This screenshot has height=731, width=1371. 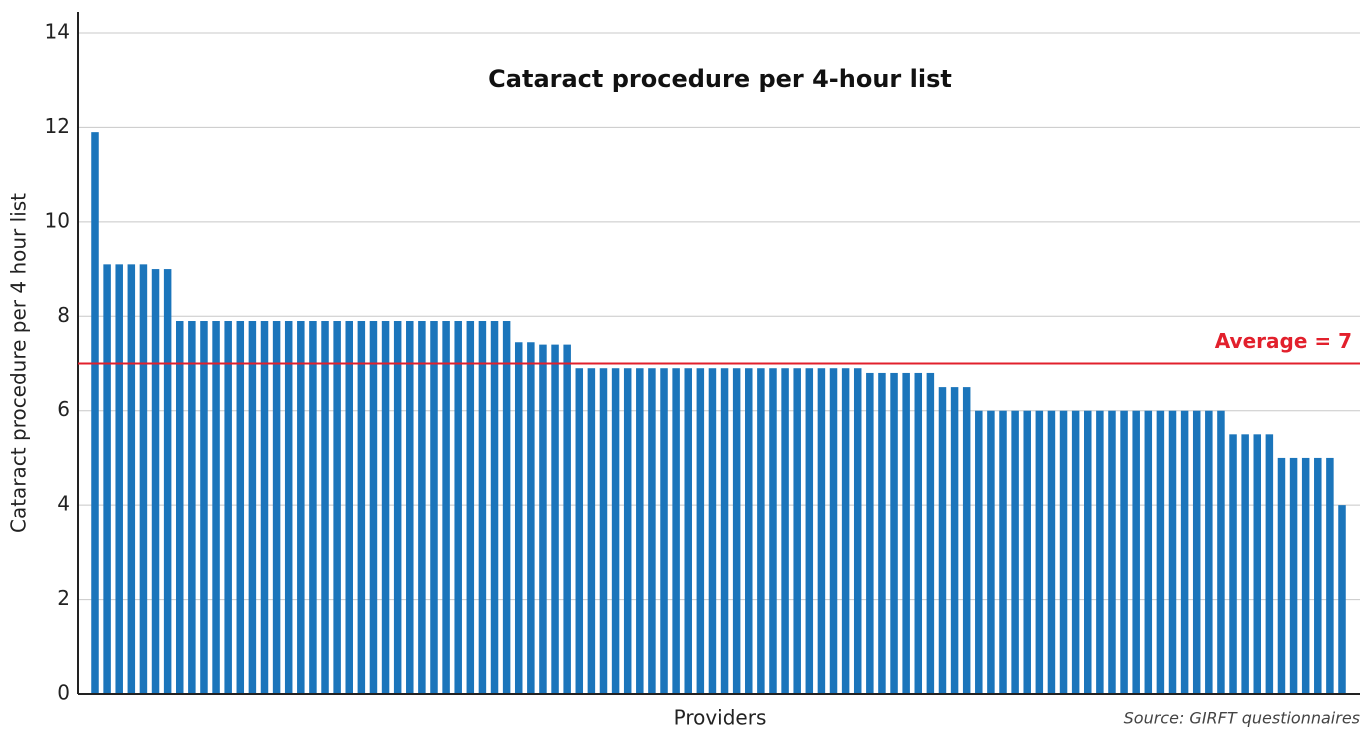 What do you see at coordinates (1242, 718) in the screenshot?
I see `source-note: Source: GIRFT questionnaires` at bounding box center [1242, 718].